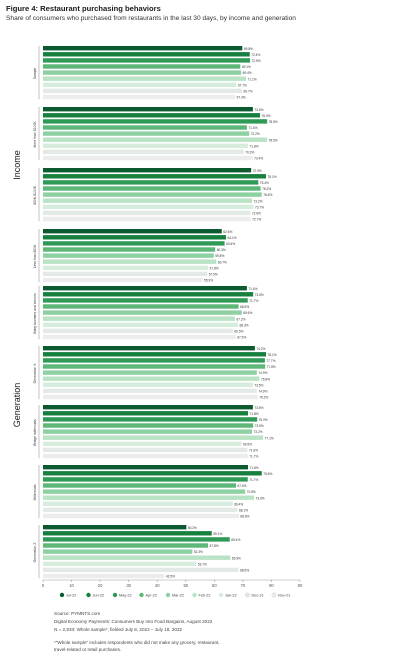 The width and height of the screenshot is (406, 665). Describe the element at coordinates (252, 128) in the screenshot. I see `bar-value-label: 71.4%` at that location.